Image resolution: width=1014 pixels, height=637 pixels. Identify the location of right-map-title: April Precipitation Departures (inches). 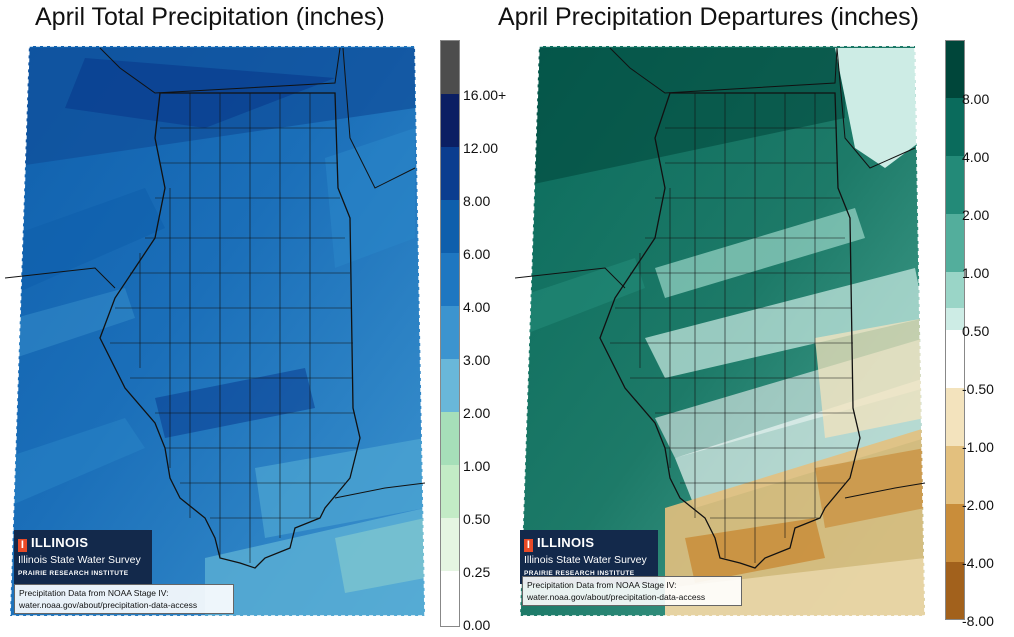
(709, 17).